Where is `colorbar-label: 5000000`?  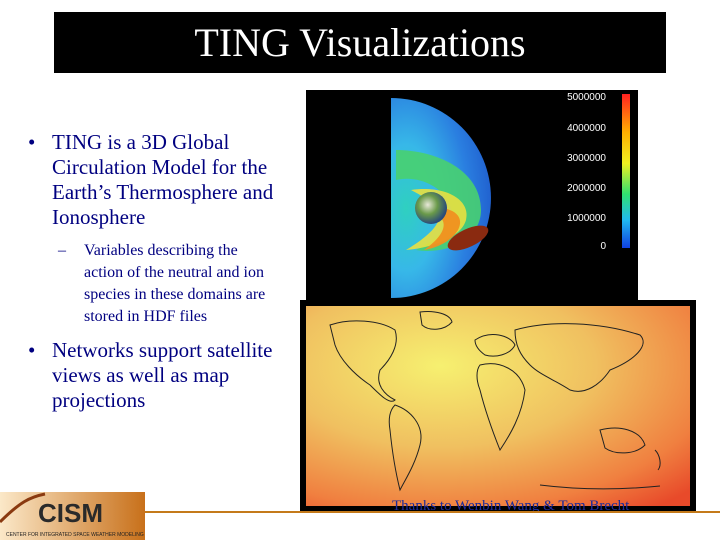 colorbar-label: 5000000 is located at coordinates (586, 97).